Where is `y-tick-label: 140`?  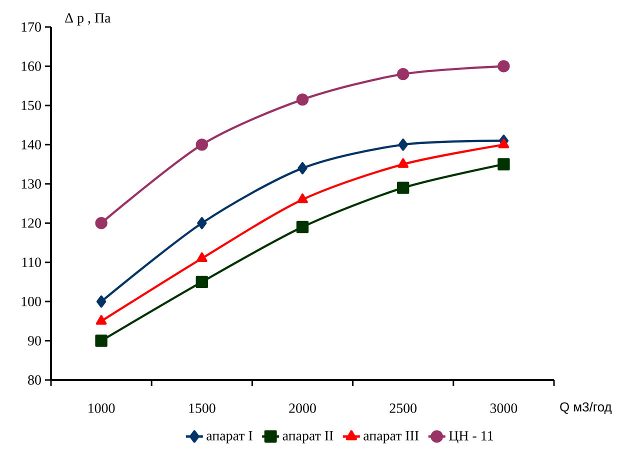 y-tick-label: 140 is located at coordinates (31, 145).